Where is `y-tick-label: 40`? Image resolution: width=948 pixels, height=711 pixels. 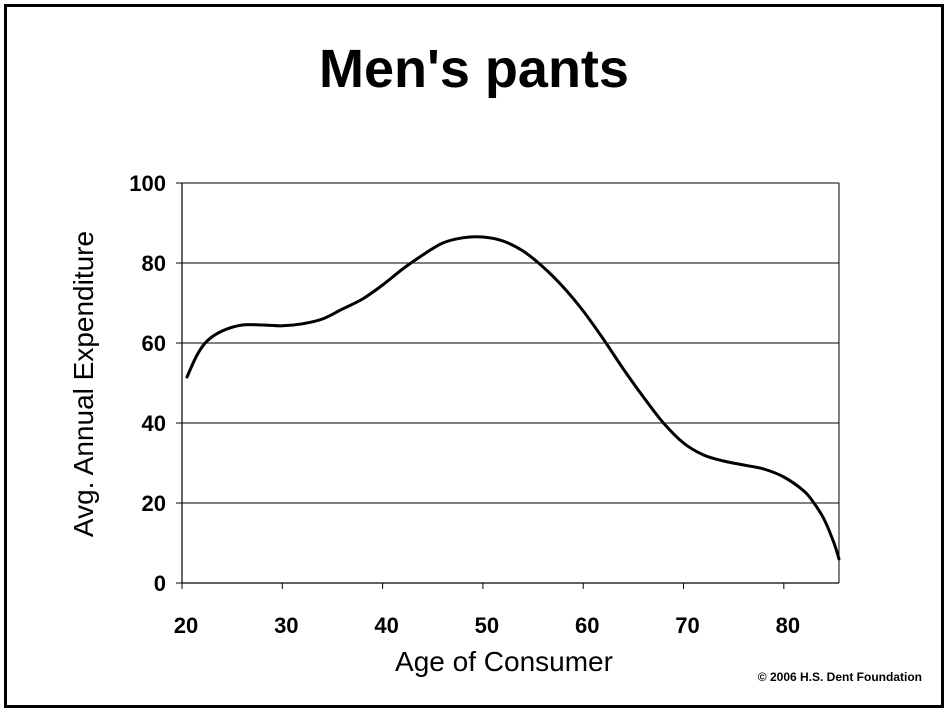
y-tick-label: 40 is located at coordinates (154, 423).